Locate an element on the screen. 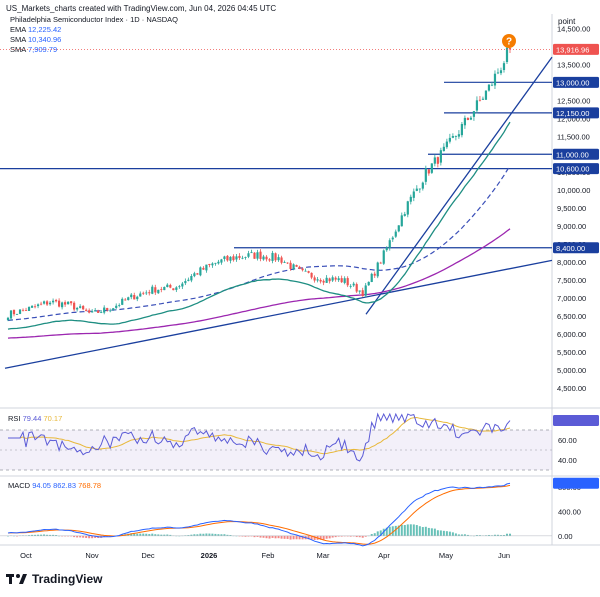  macd-tick-label: 0.00 is located at coordinates (565, 536).